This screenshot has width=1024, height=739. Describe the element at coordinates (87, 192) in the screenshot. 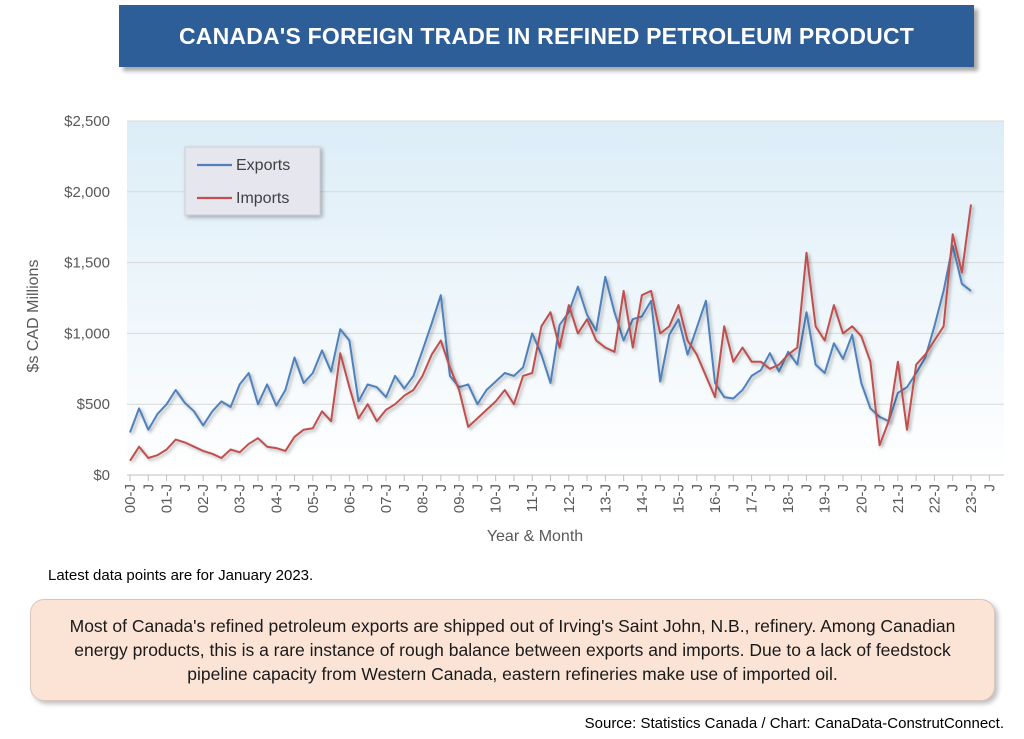

I see `y-tick-label: $2,000` at that location.